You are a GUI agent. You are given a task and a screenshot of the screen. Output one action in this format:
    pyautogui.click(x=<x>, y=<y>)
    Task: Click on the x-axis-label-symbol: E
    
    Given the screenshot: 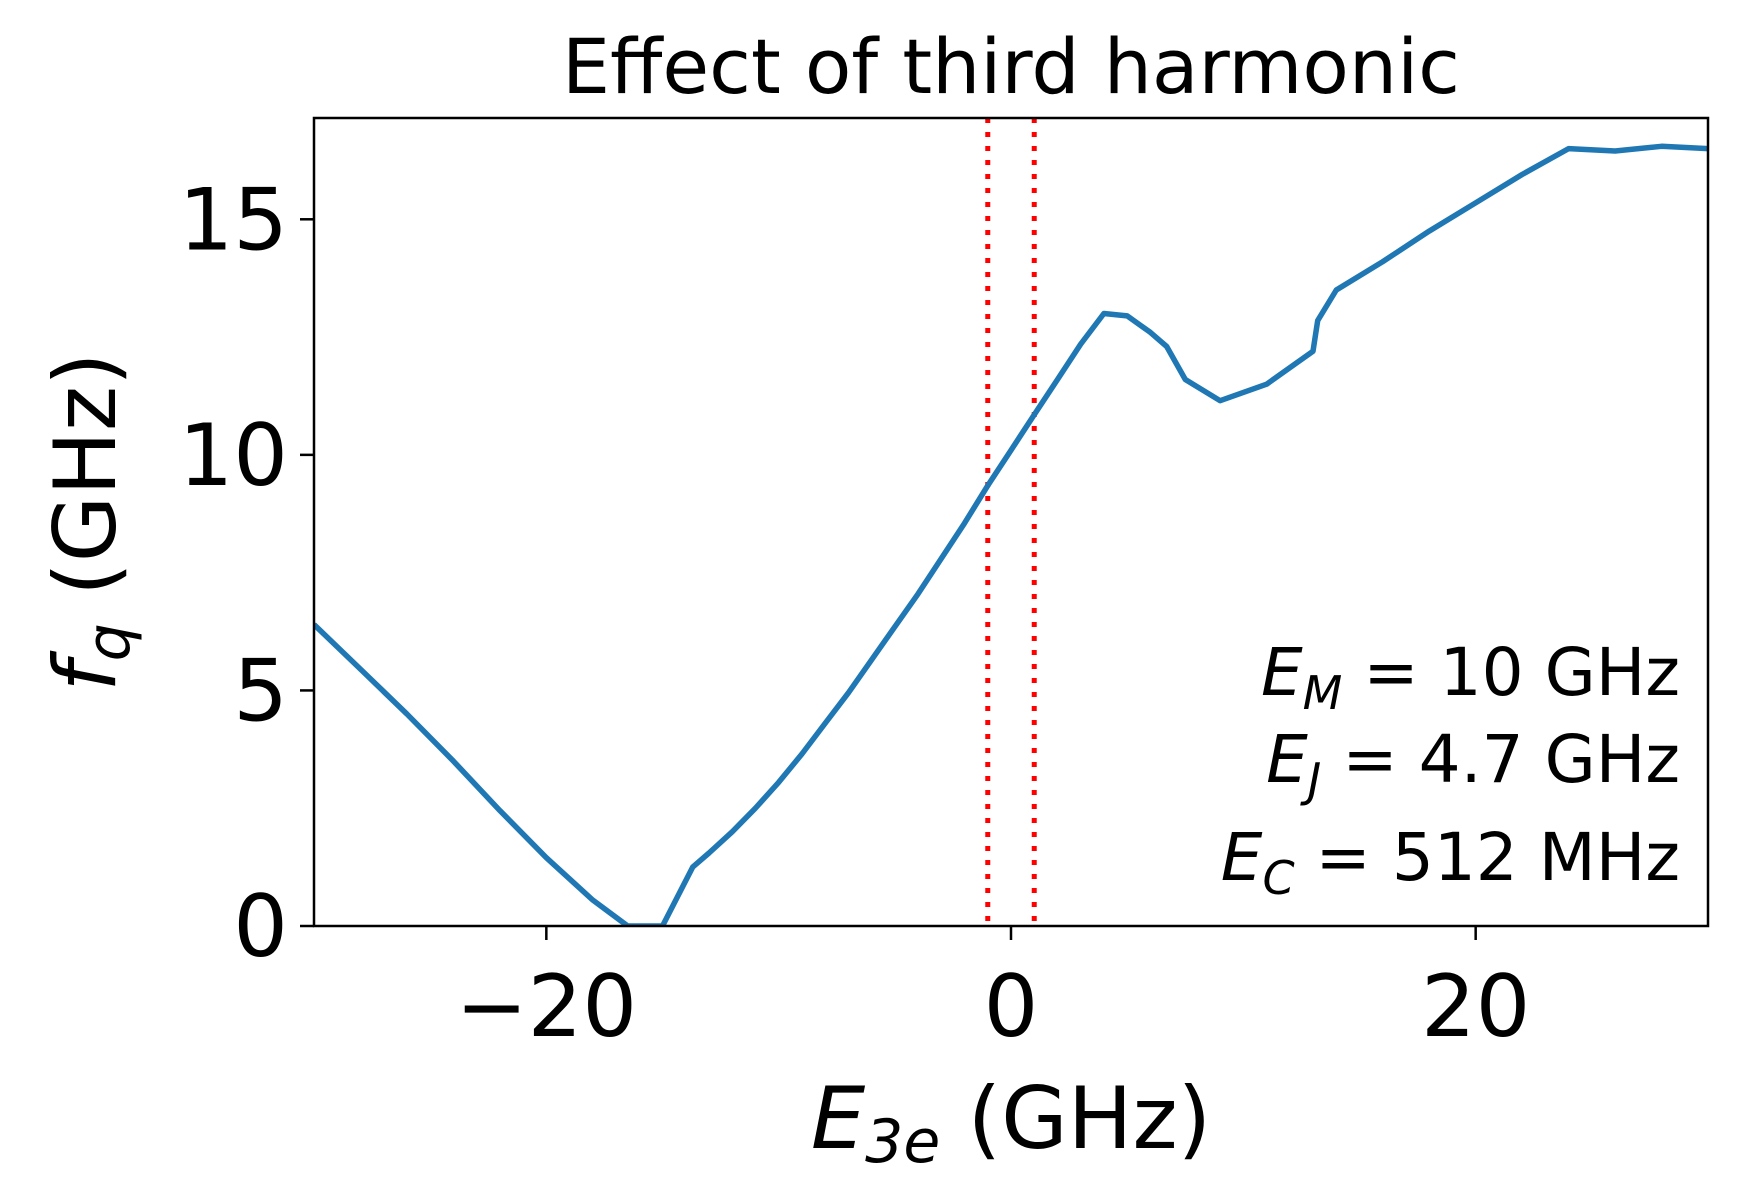 What is the action you would take?
    pyautogui.click(x=838, y=1119)
    